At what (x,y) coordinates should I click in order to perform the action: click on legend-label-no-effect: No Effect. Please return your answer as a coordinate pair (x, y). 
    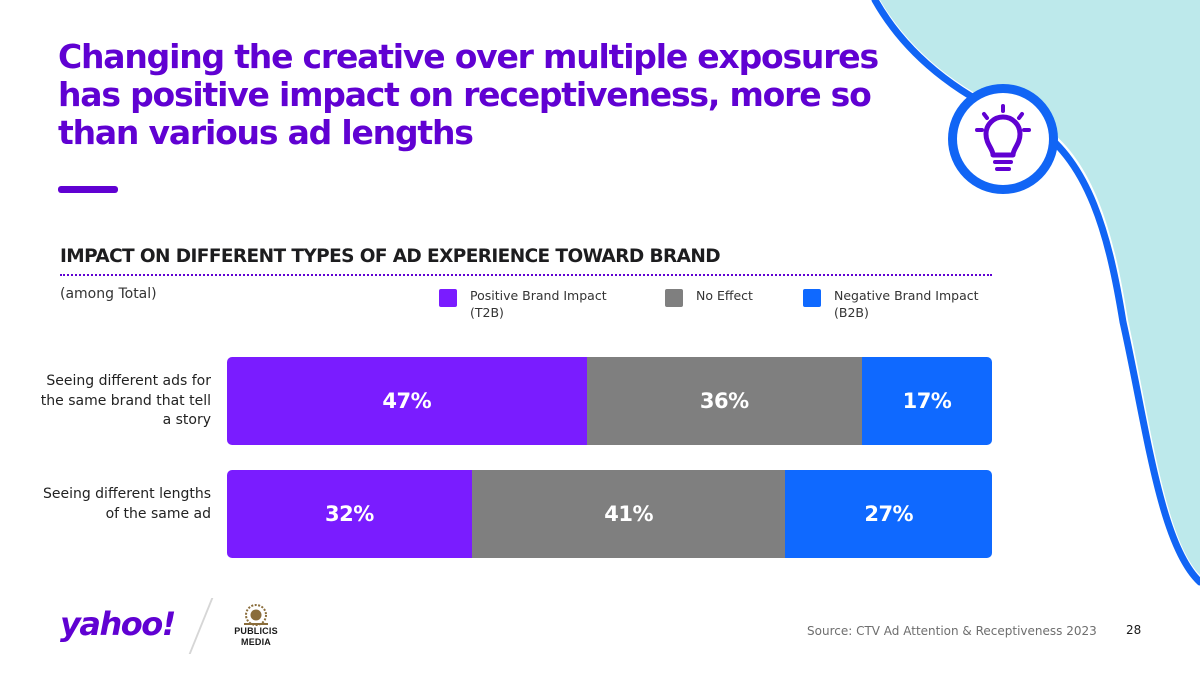
    Looking at the image, I should click on (724, 295).